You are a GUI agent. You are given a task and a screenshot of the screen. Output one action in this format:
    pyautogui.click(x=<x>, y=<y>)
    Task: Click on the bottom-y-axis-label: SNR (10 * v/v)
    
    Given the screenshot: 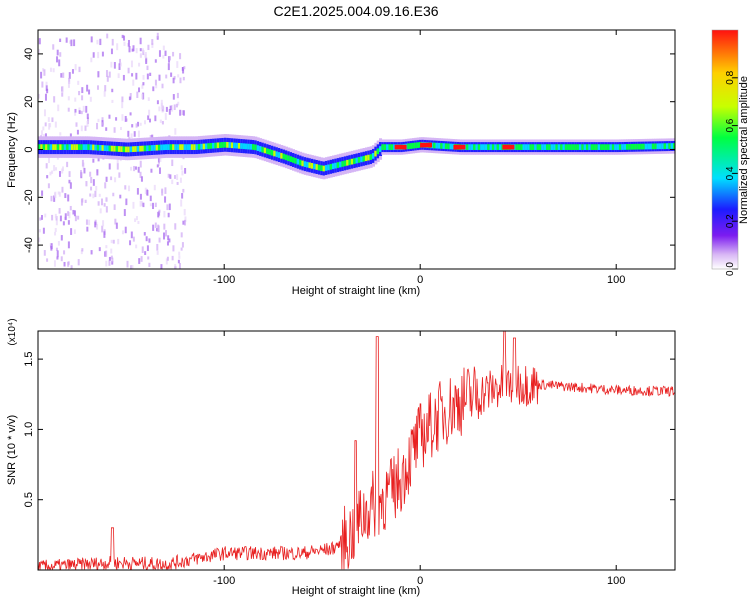 What is the action you would take?
    pyautogui.click(x=12, y=450)
    